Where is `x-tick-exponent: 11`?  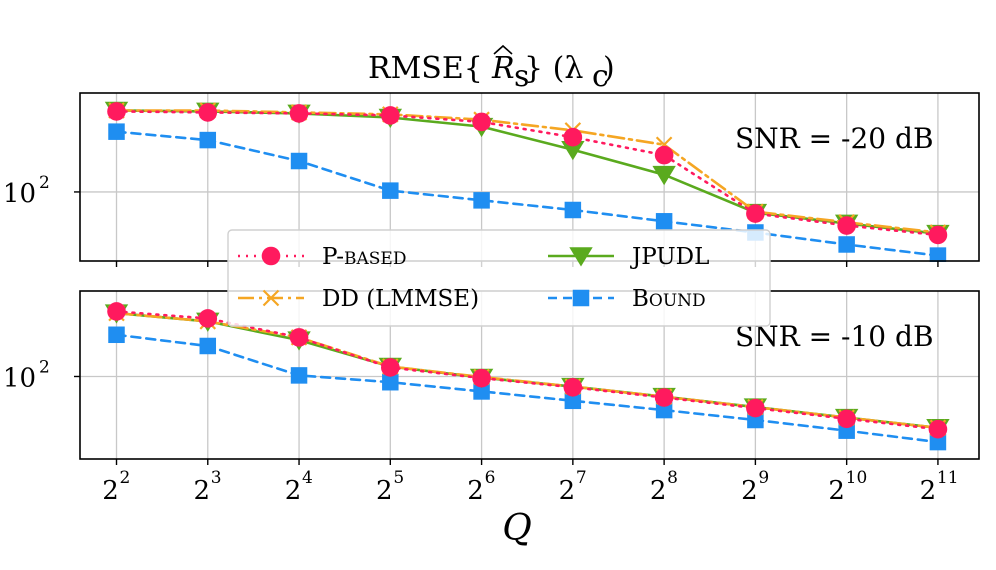
x-tick-exponent: 11 is located at coordinates (948, 478).